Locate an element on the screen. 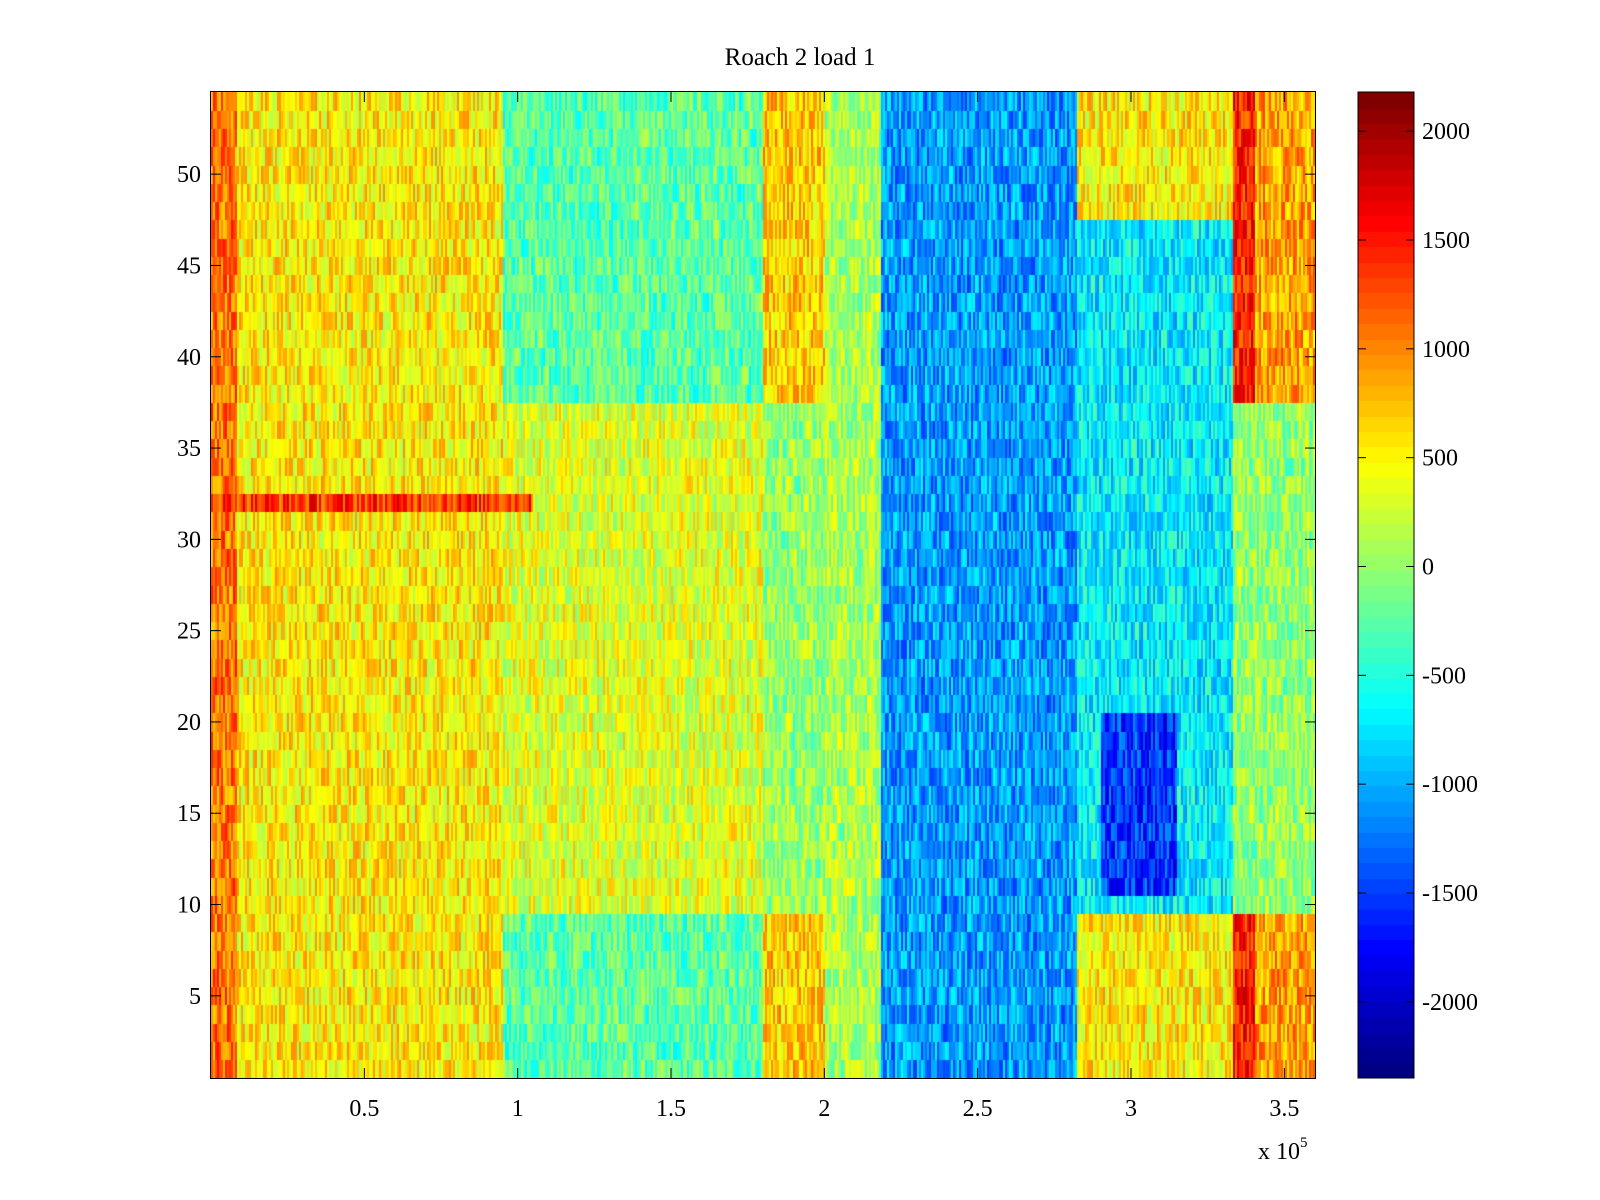 The image size is (1600, 1200). colorbar-tick-label: 500 is located at coordinates (1440, 459).